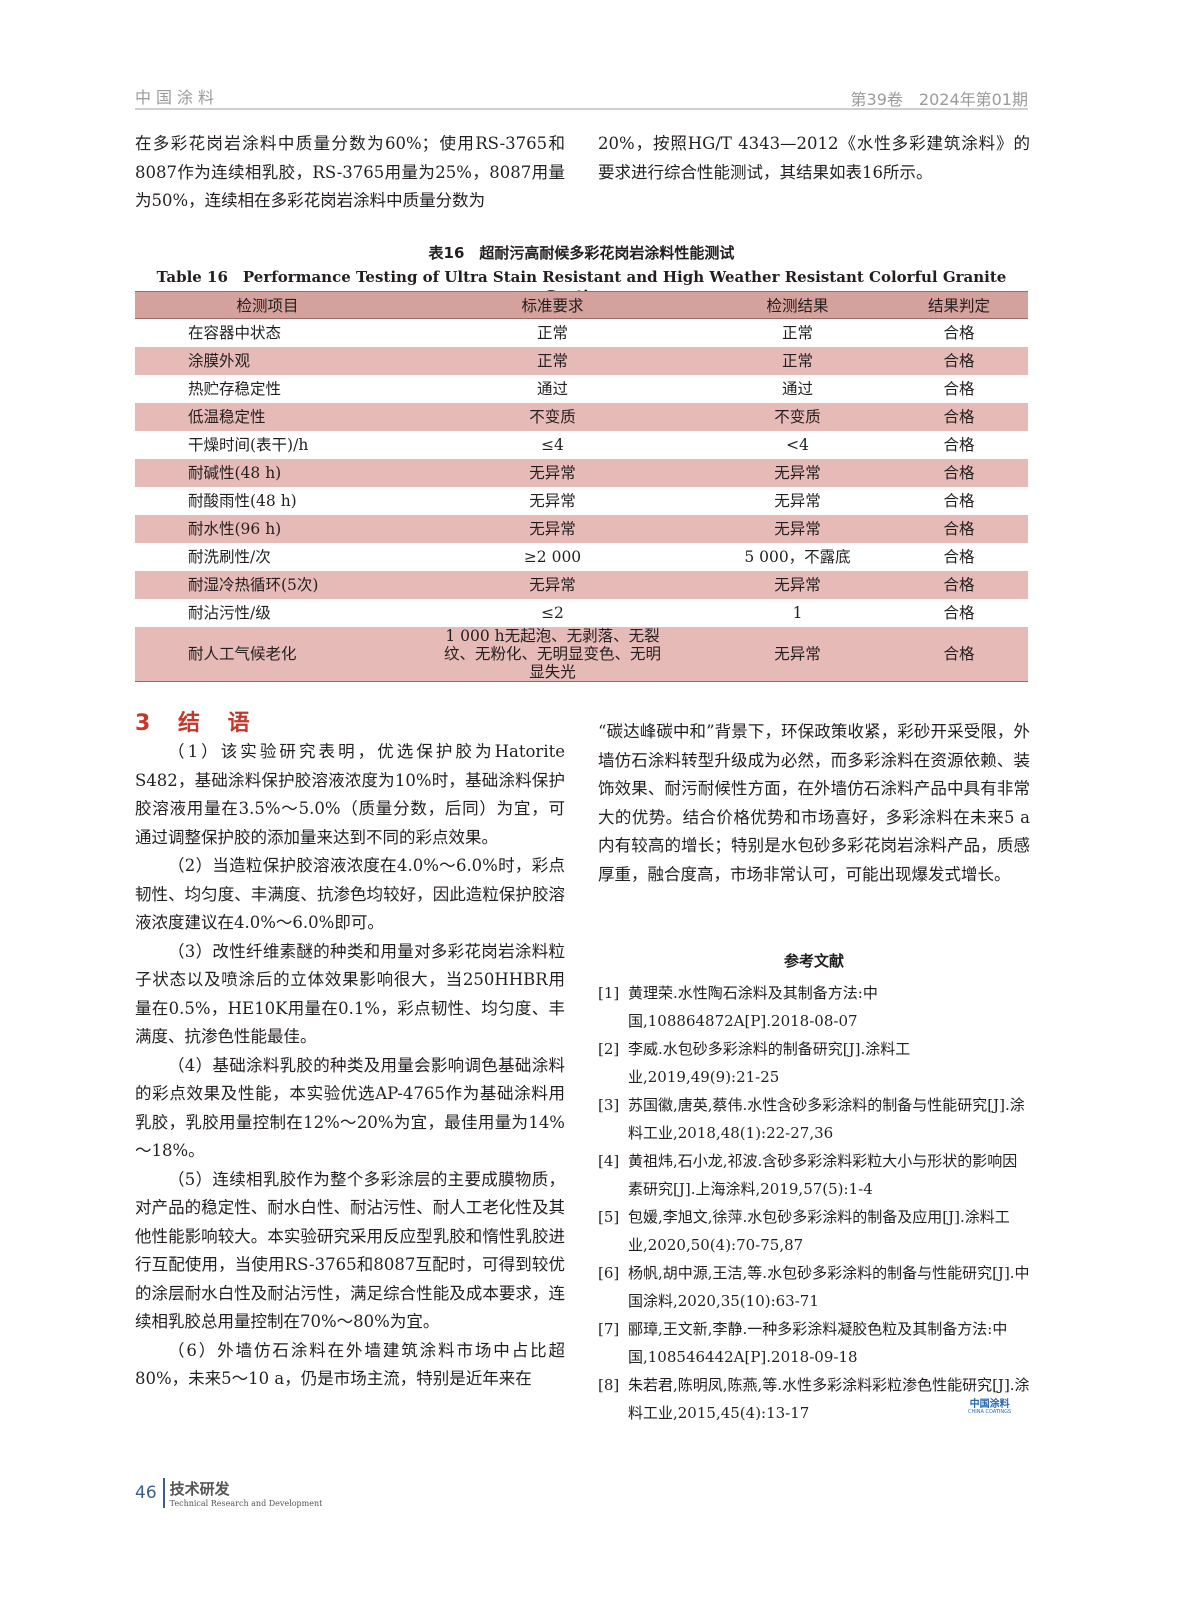 The width and height of the screenshot is (1187, 1600). I want to click on table-cell: ≥2 000, so click(552, 556).